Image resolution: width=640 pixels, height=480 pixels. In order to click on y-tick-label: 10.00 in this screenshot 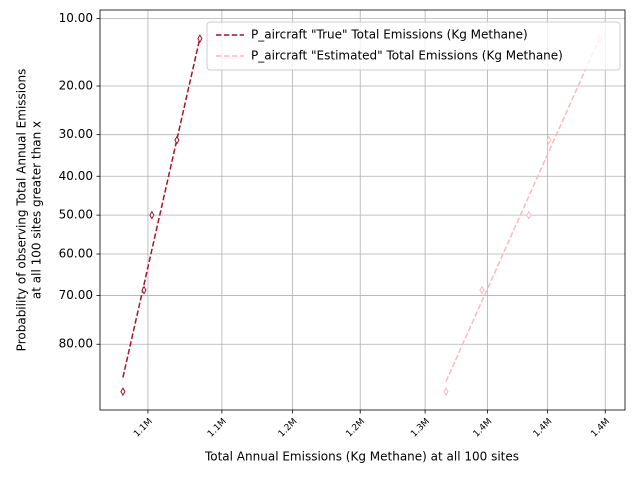, I will do `click(76, 18)`.